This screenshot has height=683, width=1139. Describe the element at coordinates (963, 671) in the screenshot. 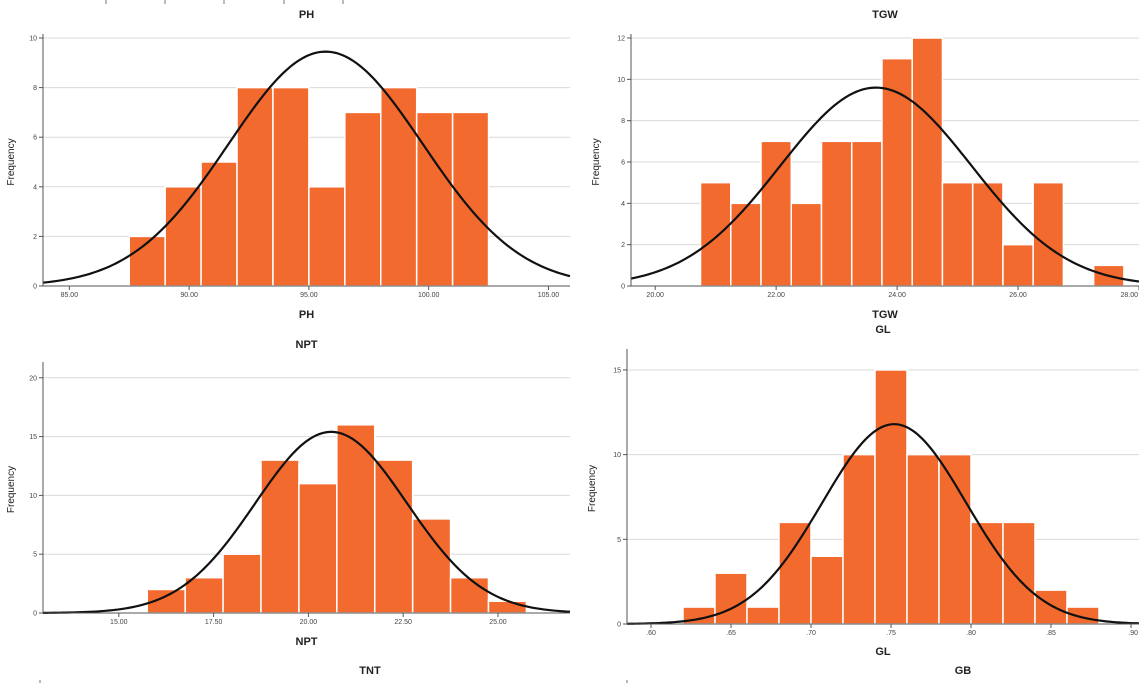

I see `bottom-title-gb: GB` at that location.